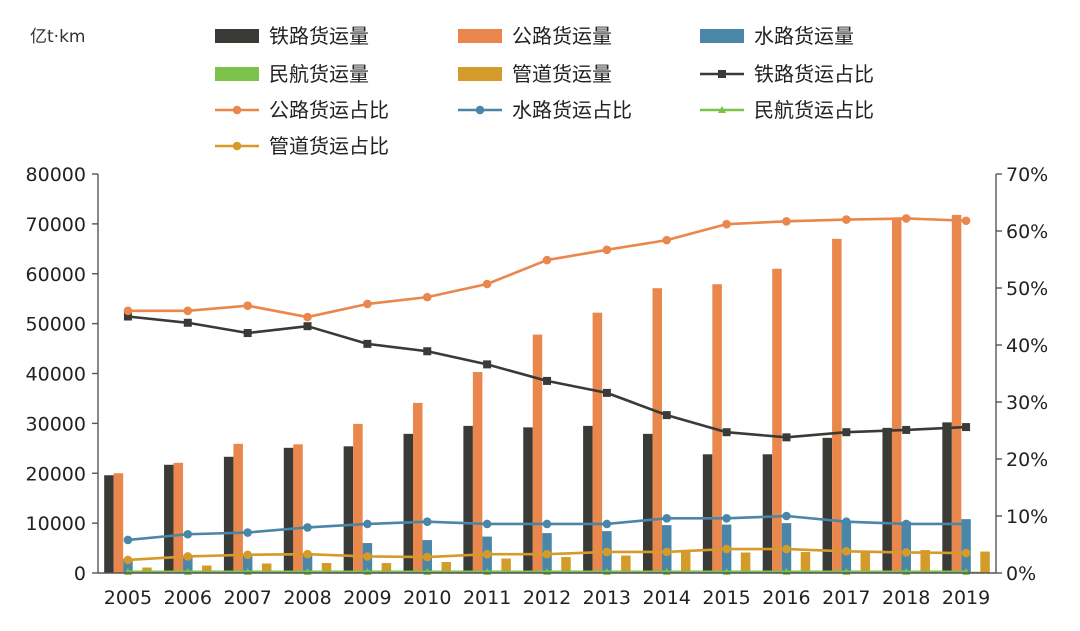 The width and height of the screenshot is (1080, 631). I want to click on legend-label: 铁路货运占比, so click(814, 74).